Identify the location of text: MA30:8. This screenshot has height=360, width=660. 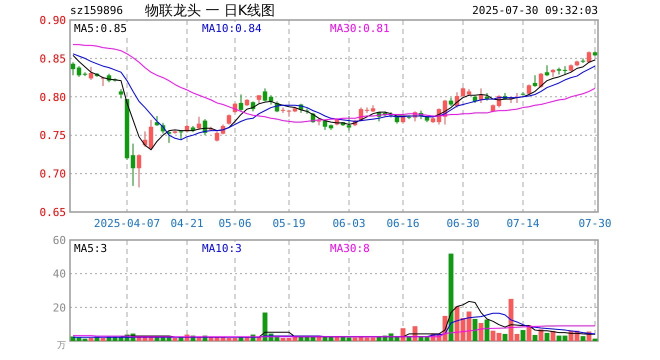
(350, 248).